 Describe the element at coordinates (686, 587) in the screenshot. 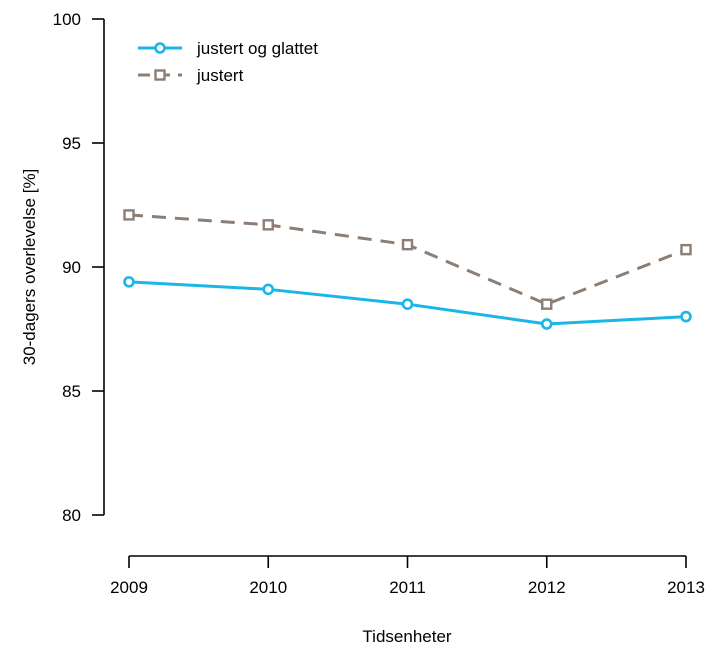

I see `x-tick-label: 2013` at that location.